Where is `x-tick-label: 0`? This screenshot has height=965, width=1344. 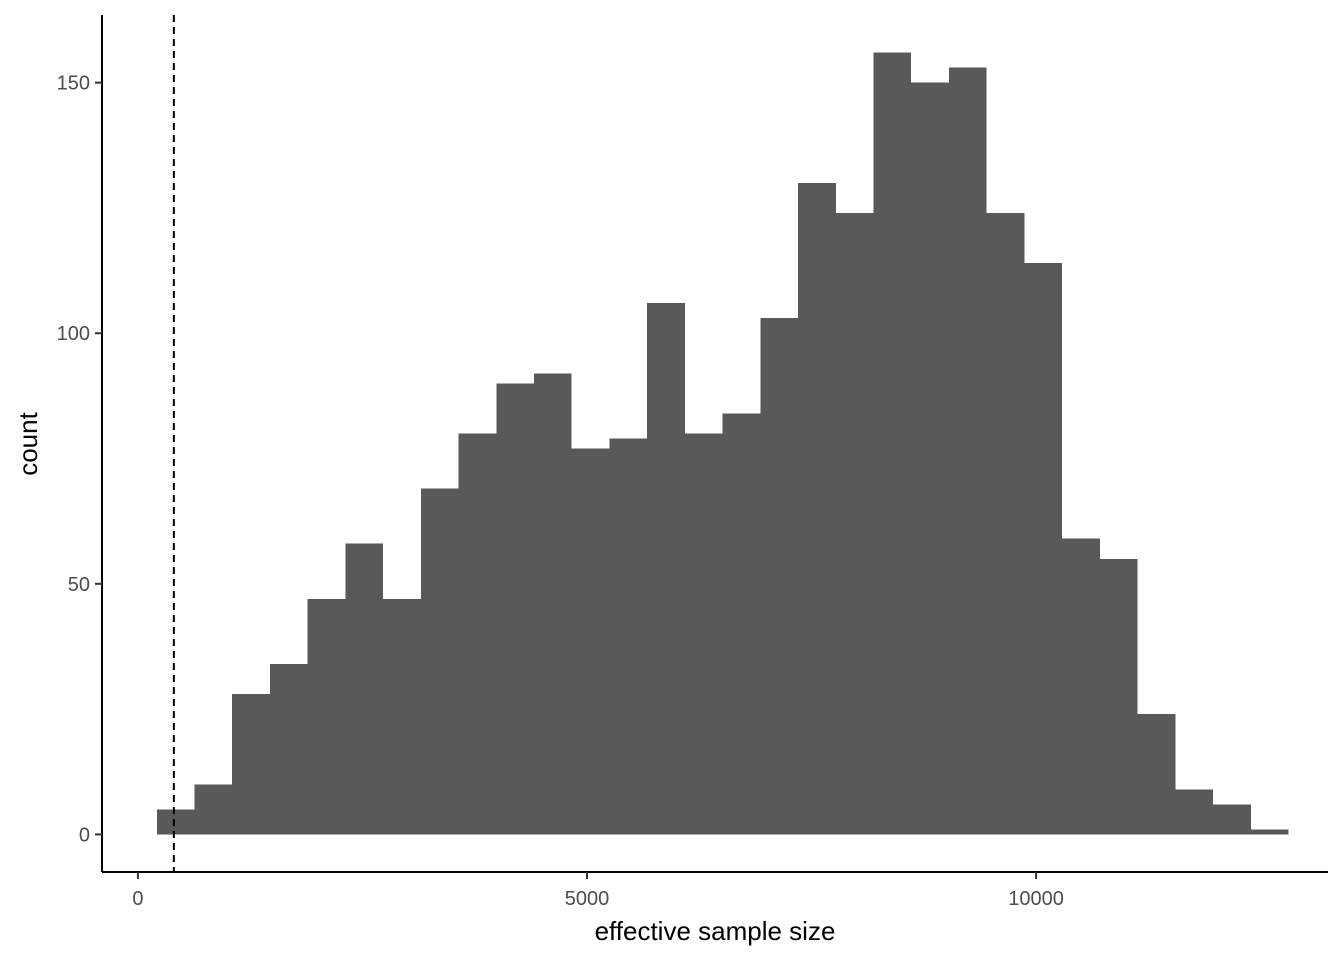 x-tick-label: 0 is located at coordinates (137, 899).